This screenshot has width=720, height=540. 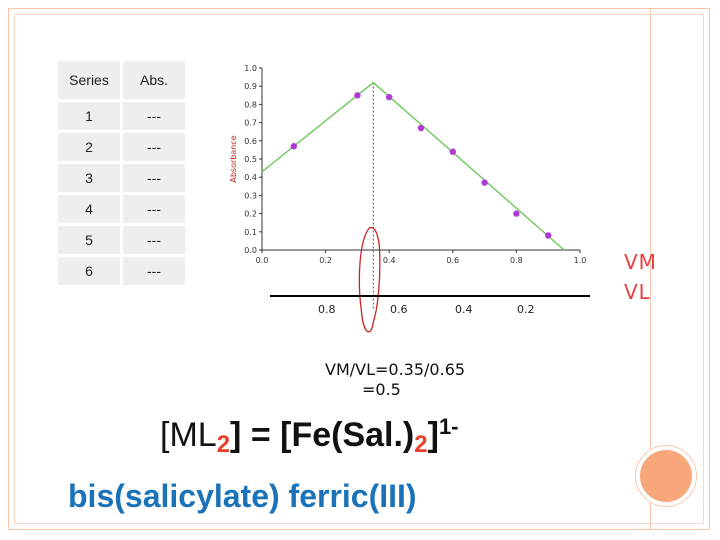 What do you see at coordinates (250, 123) in the screenshot?
I see `y-tick-label: 0.7` at bounding box center [250, 123].